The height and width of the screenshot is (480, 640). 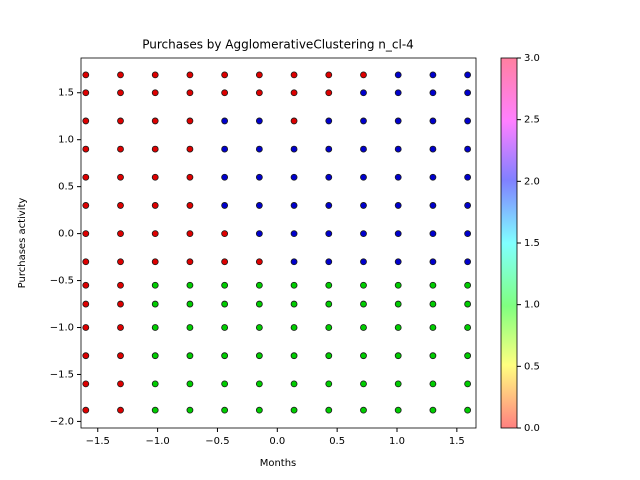 I want to click on y-tick-label: 0.0, so click(x=66, y=234).